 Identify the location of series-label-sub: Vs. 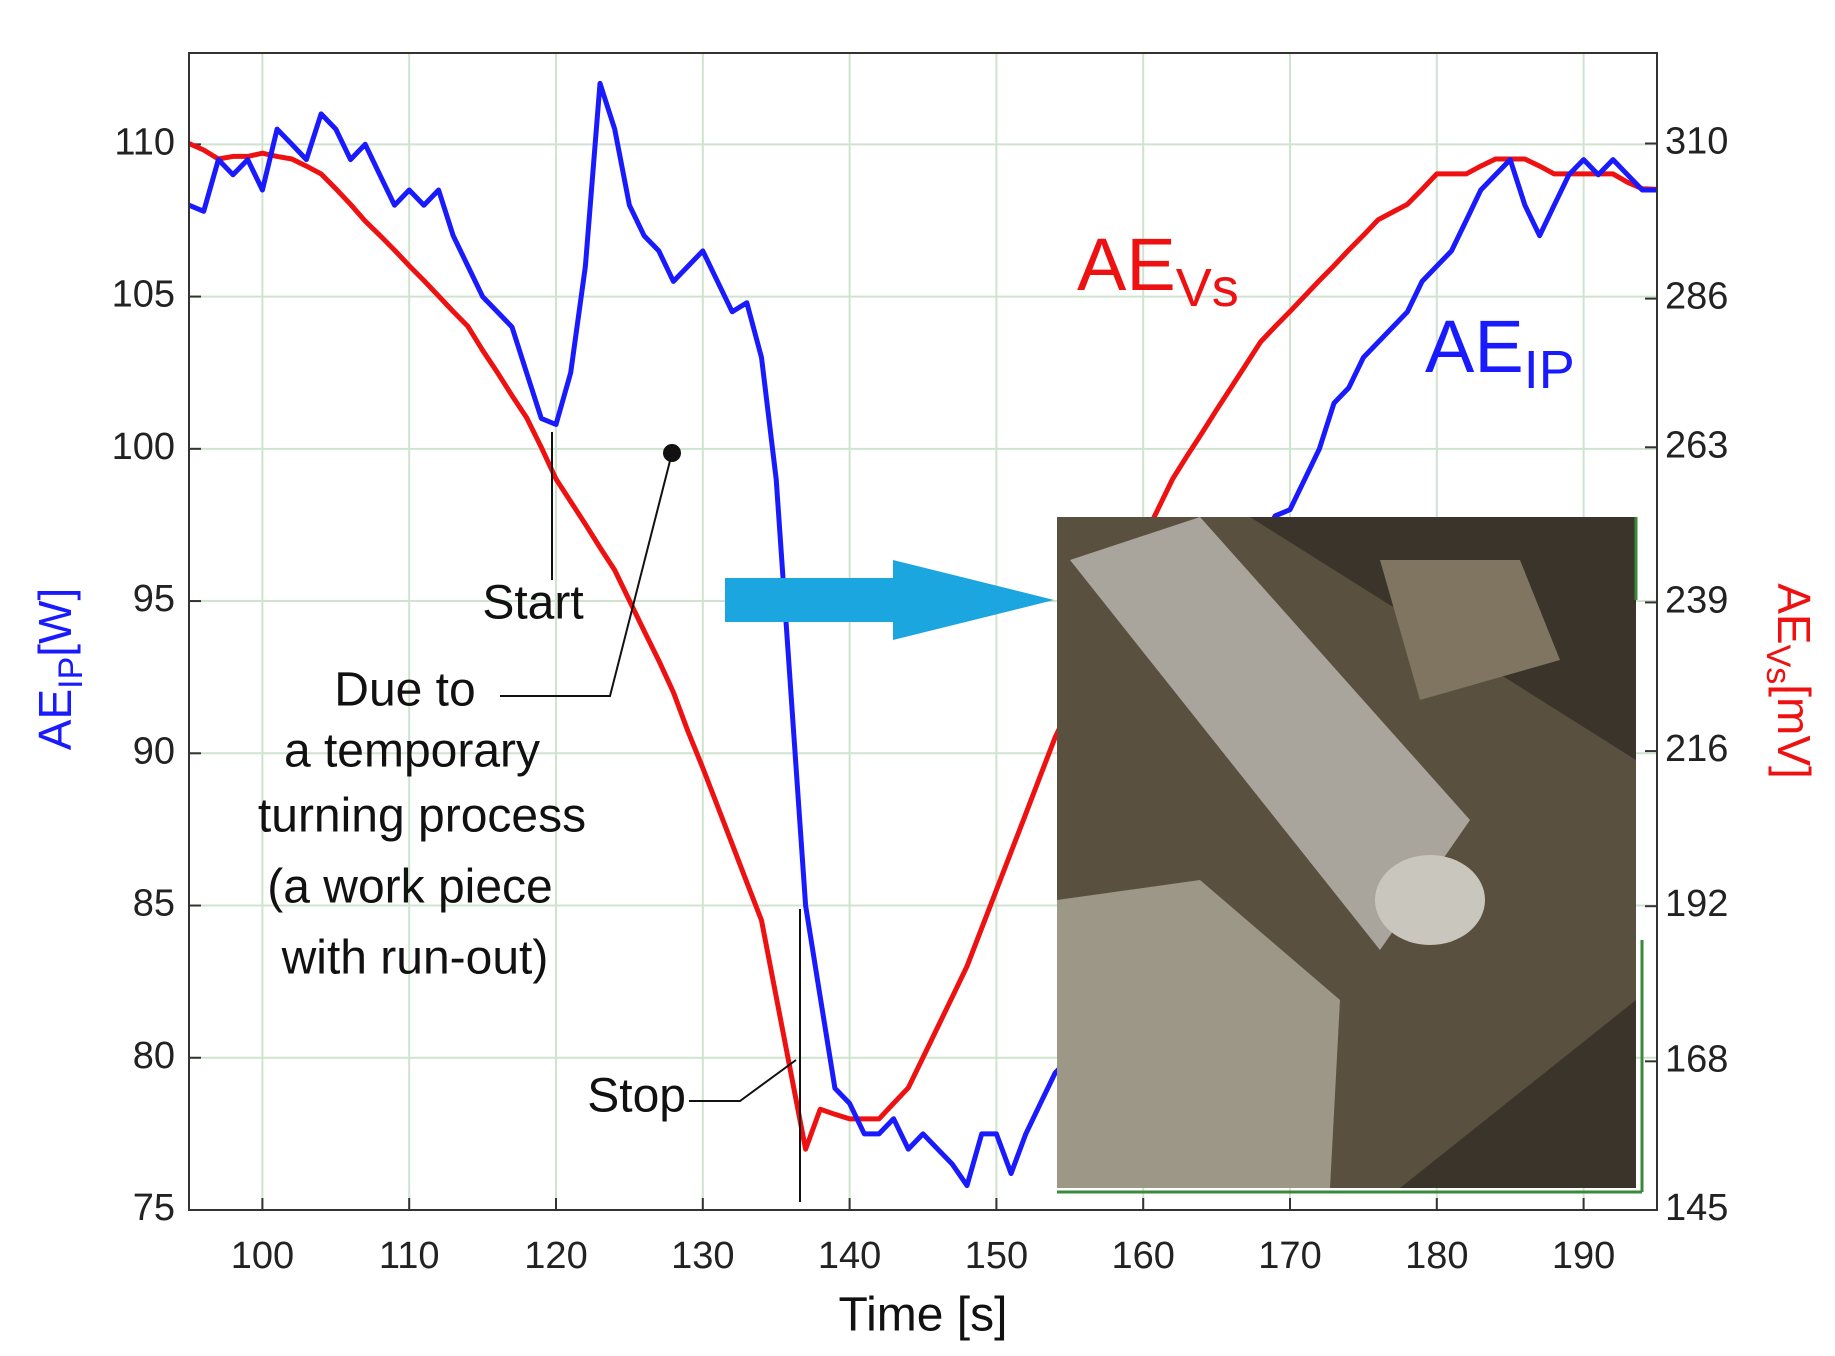
(1207, 288).